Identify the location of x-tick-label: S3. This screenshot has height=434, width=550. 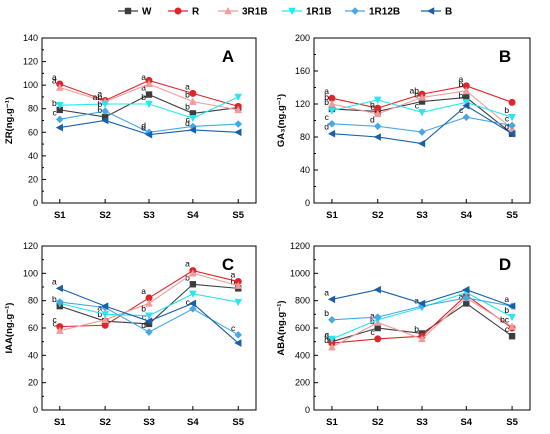
(422, 422).